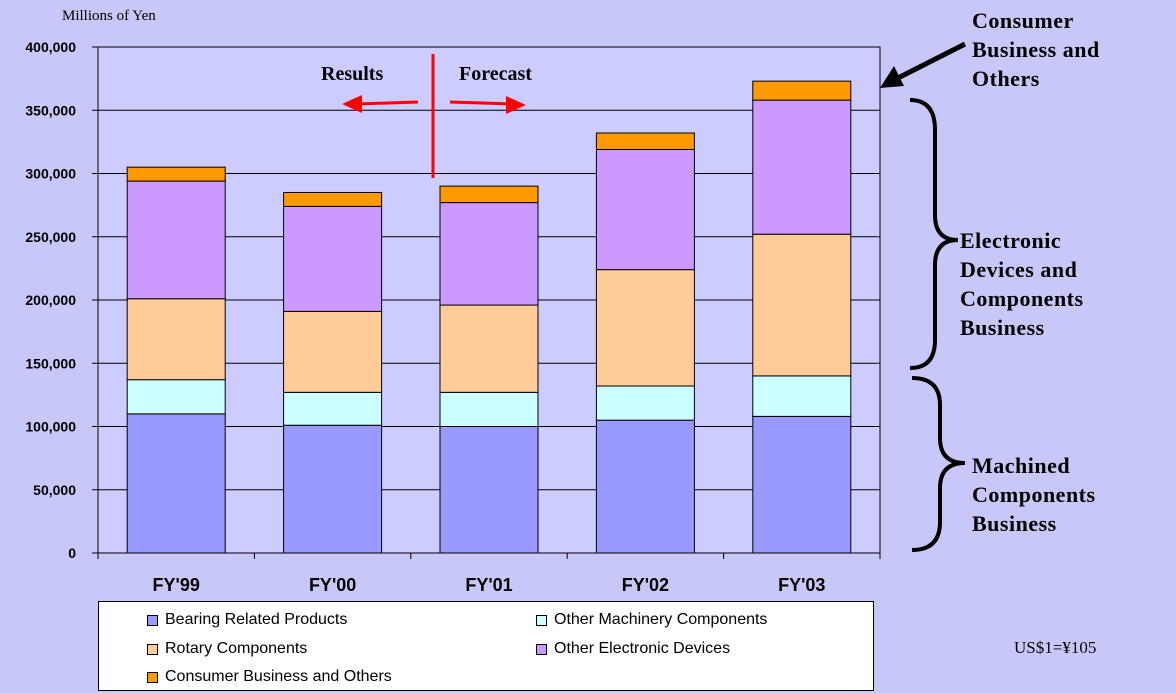  I want to click on electronic-line-3: Components, so click(1022, 298).